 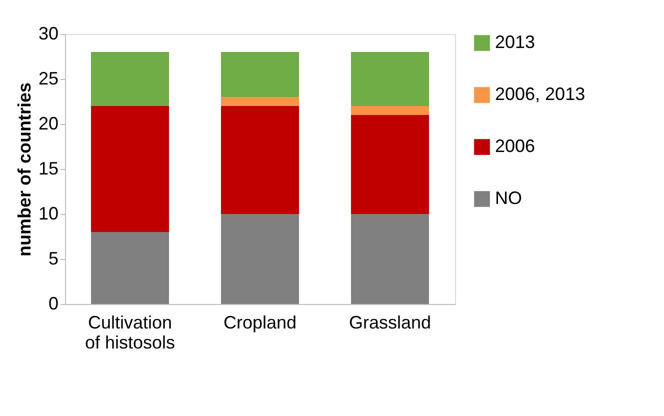 I want to click on y-axis-title: number of countries, so click(x=24, y=169).